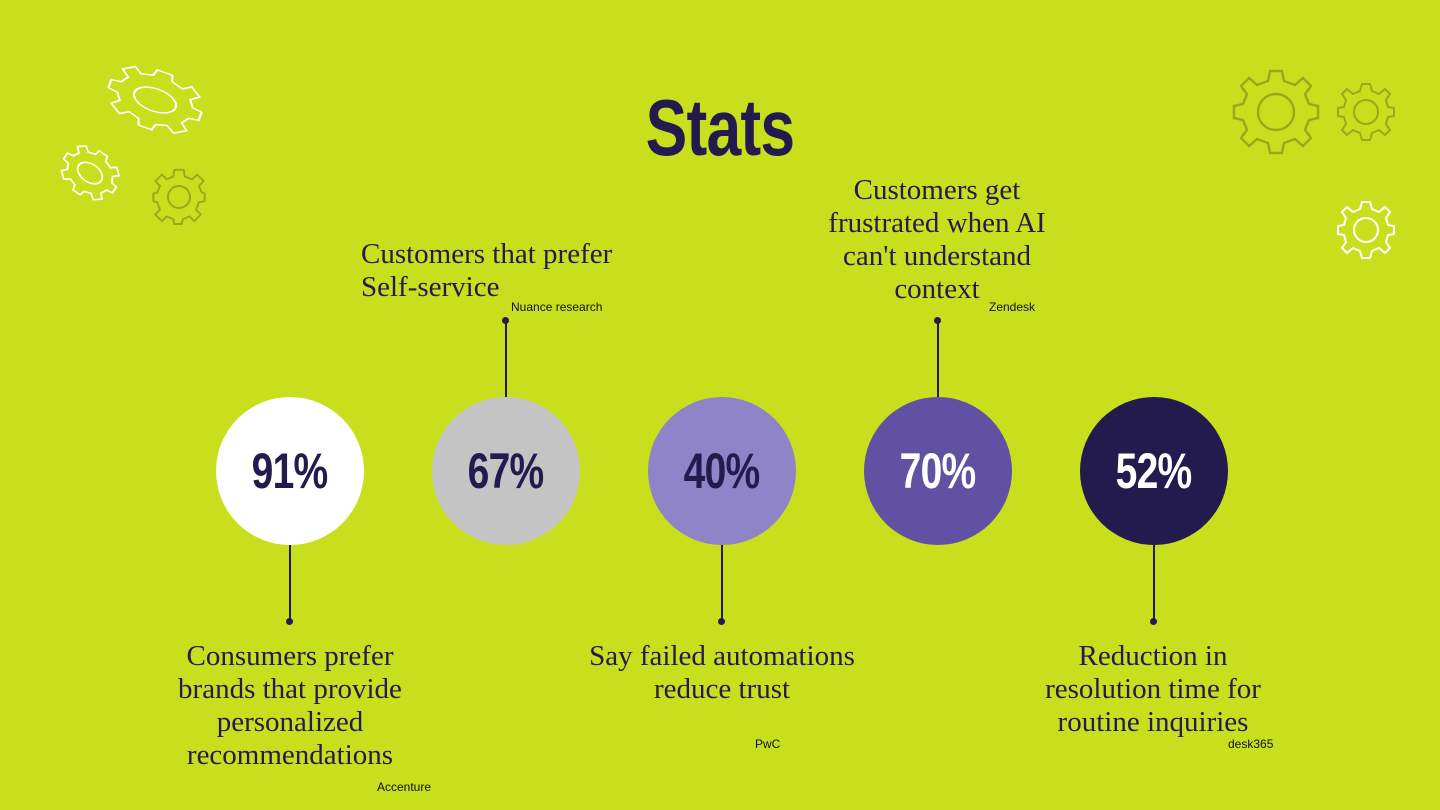 The width and height of the screenshot is (1440, 810). I want to click on stat-source: PwC, so click(768, 744).